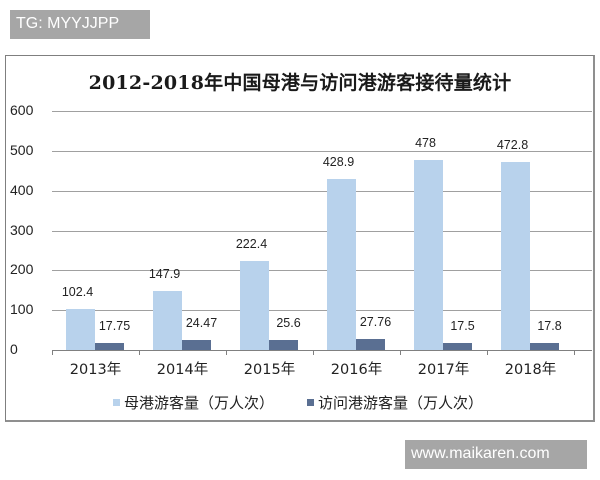  What do you see at coordinates (338, 162) in the screenshot?
I see `data-label: 428.9` at bounding box center [338, 162].